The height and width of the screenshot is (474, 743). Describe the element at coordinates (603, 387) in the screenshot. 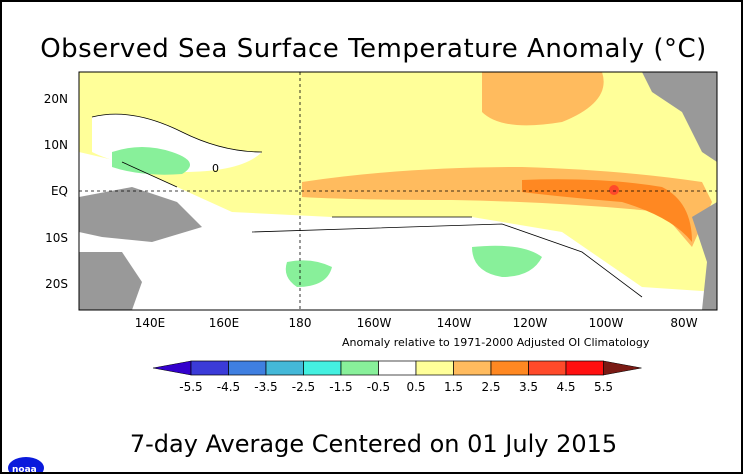

I see `colorbar-tick-label: 5.5` at that location.